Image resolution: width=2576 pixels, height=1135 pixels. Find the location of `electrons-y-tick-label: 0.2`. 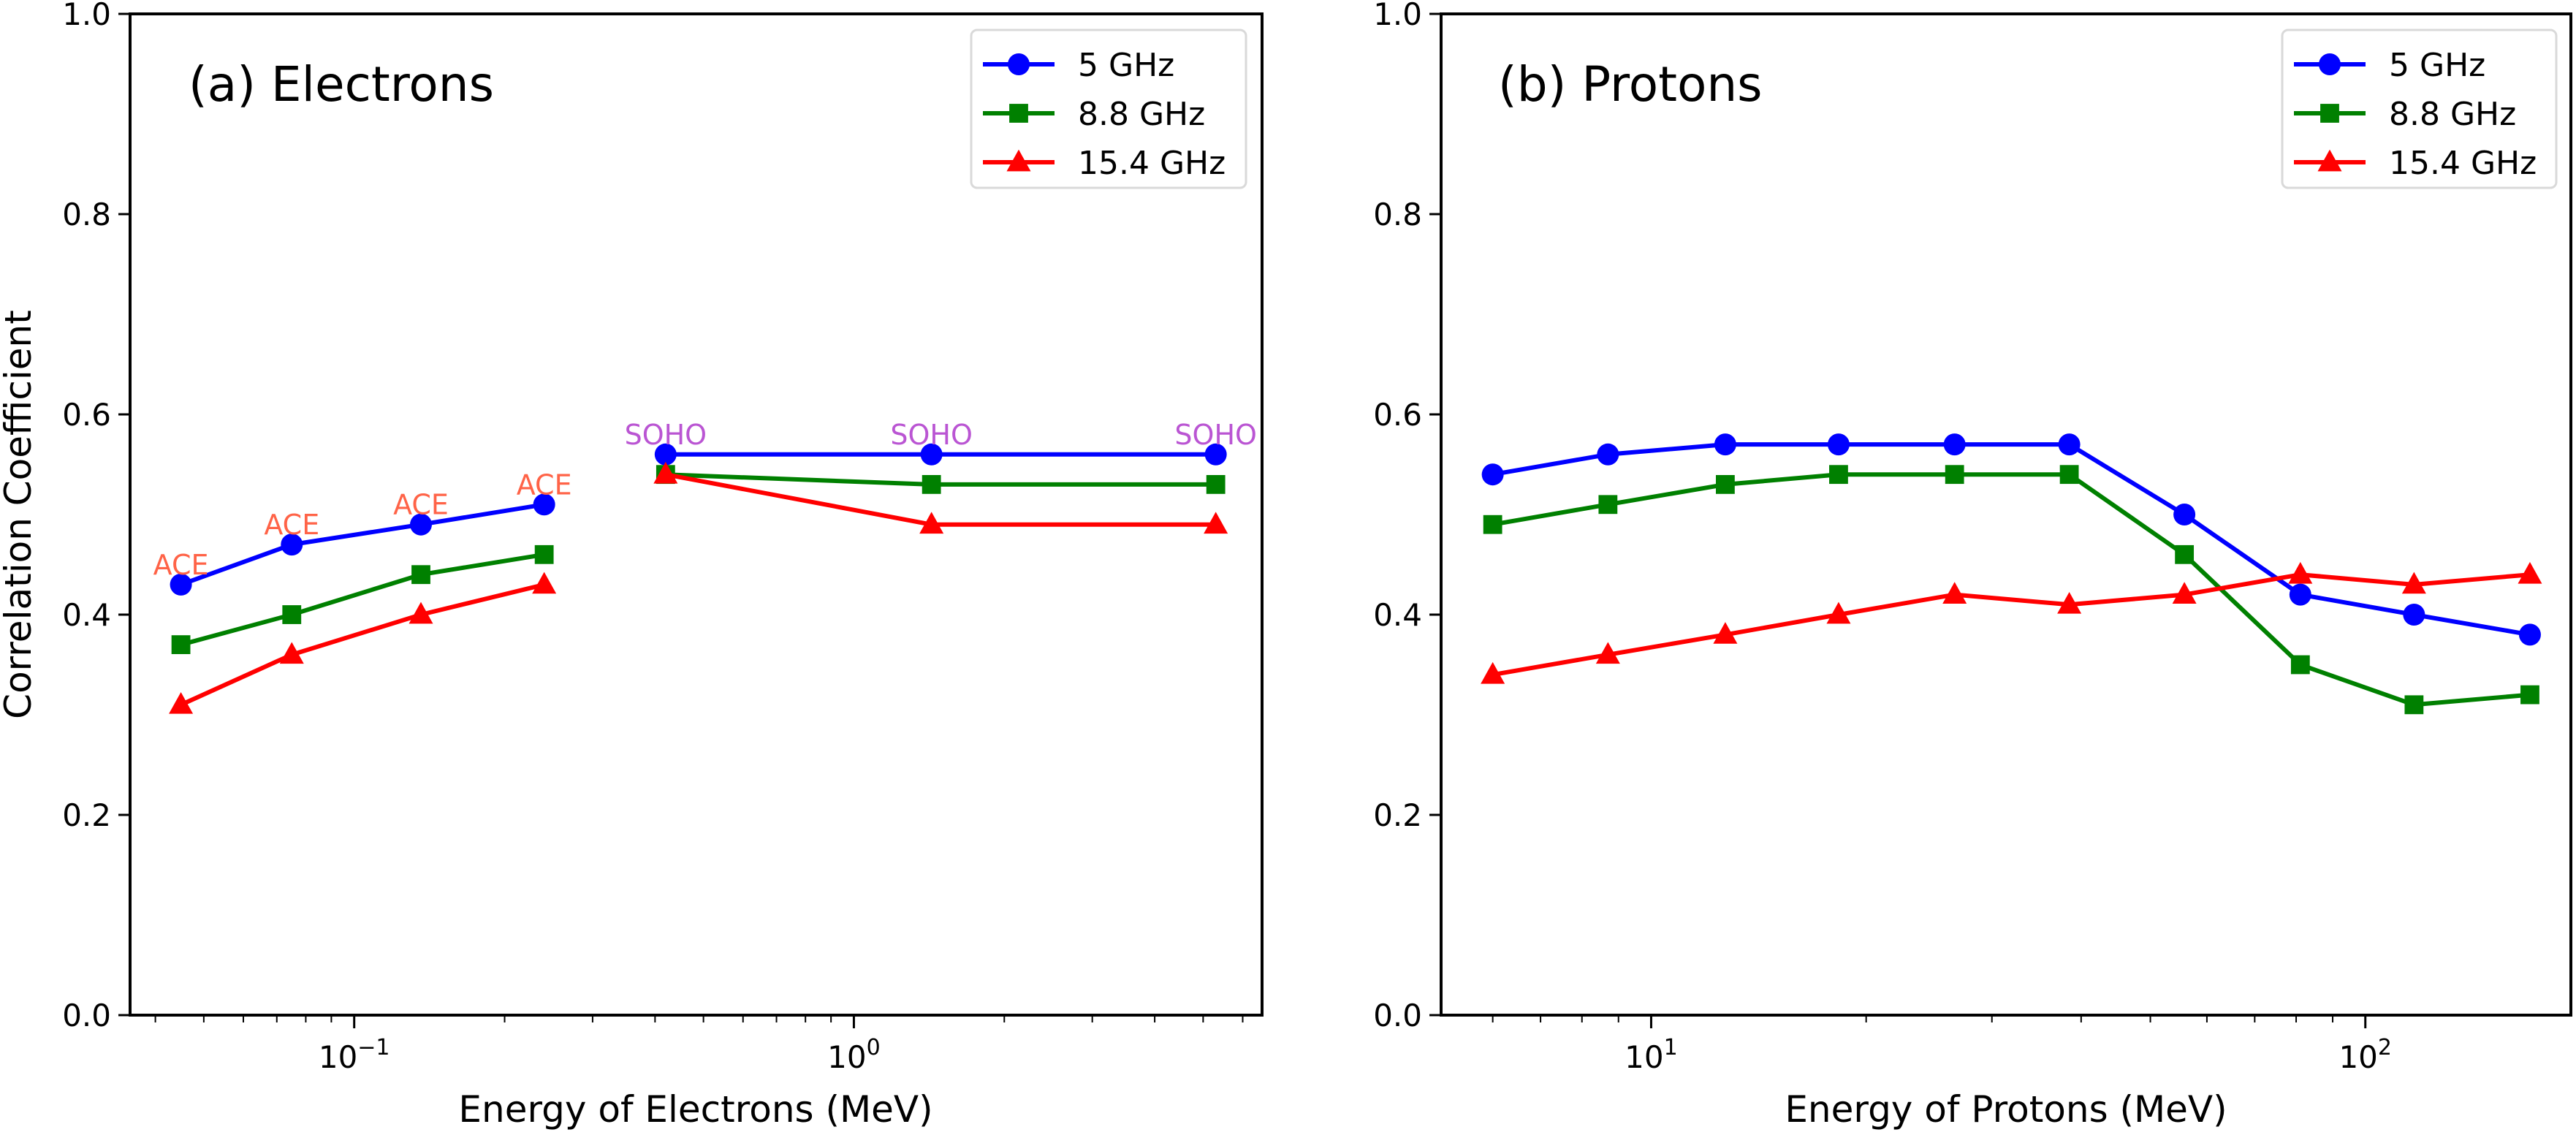

electrons-y-tick-label: 0.2 is located at coordinates (87, 815).